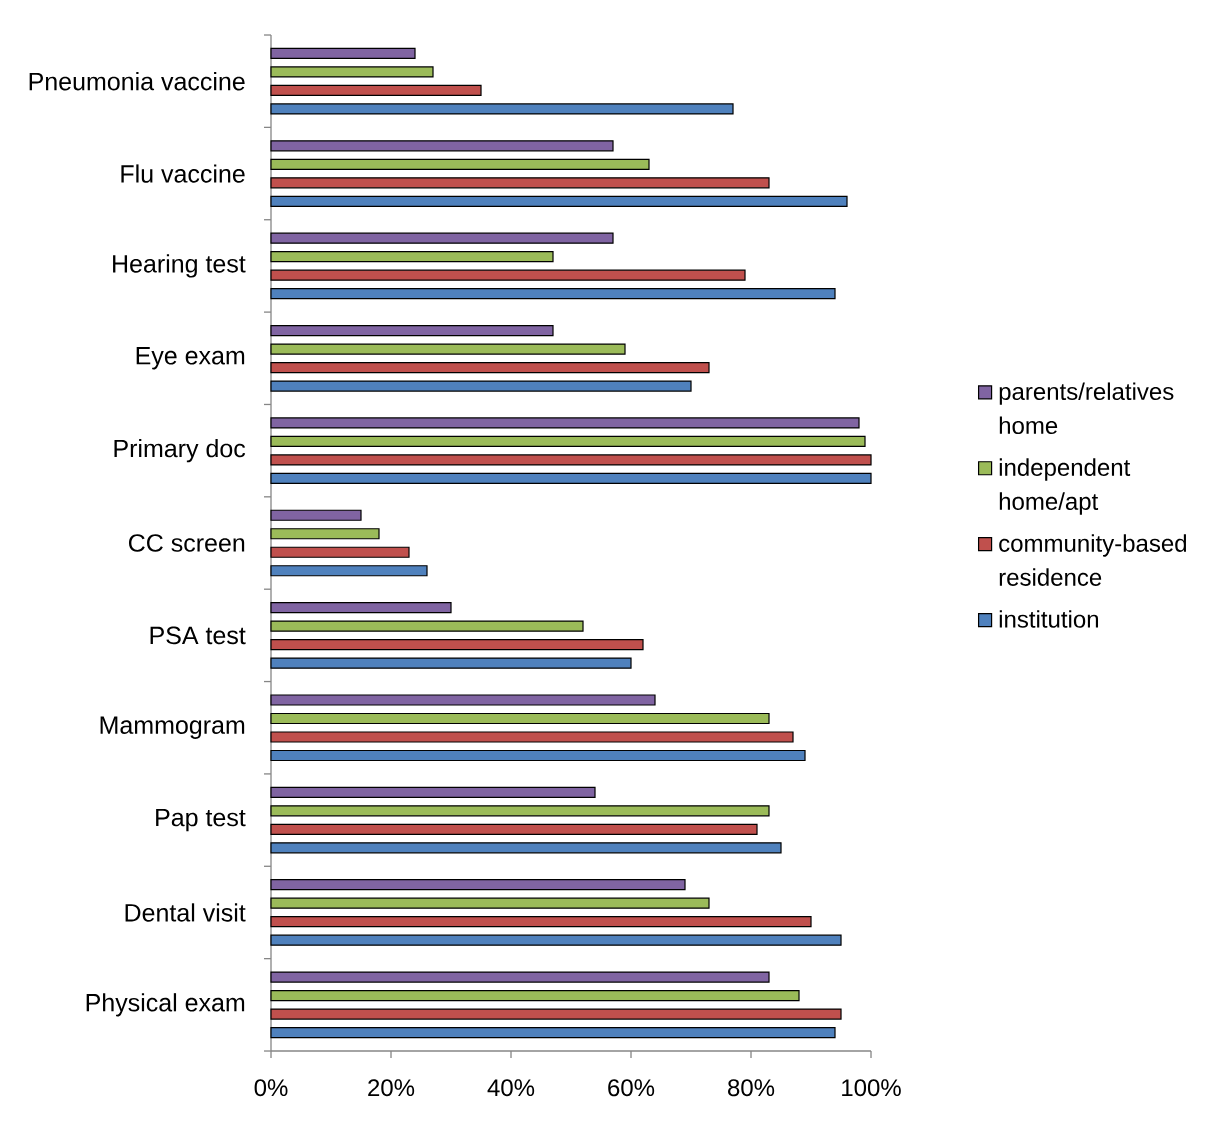  What do you see at coordinates (172, 727) in the screenshot?
I see `y-tick-label: Mammogram` at bounding box center [172, 727].